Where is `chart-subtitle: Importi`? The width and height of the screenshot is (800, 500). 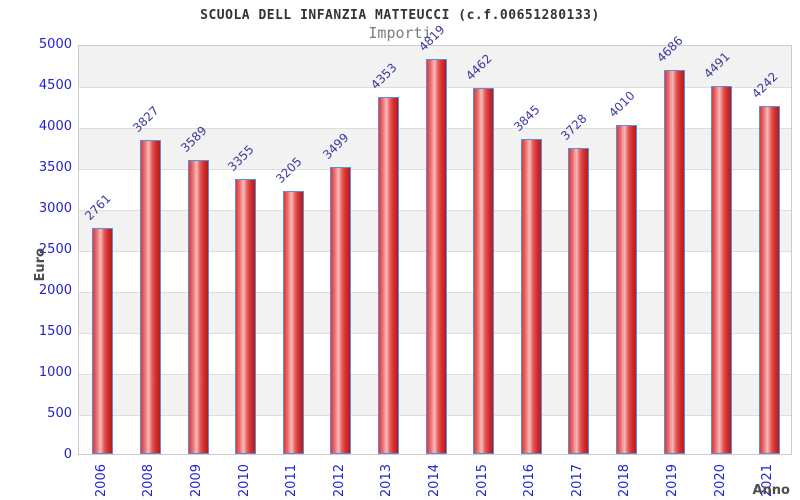 chart-subtitle: Importi is located at coordinates (400, 33).